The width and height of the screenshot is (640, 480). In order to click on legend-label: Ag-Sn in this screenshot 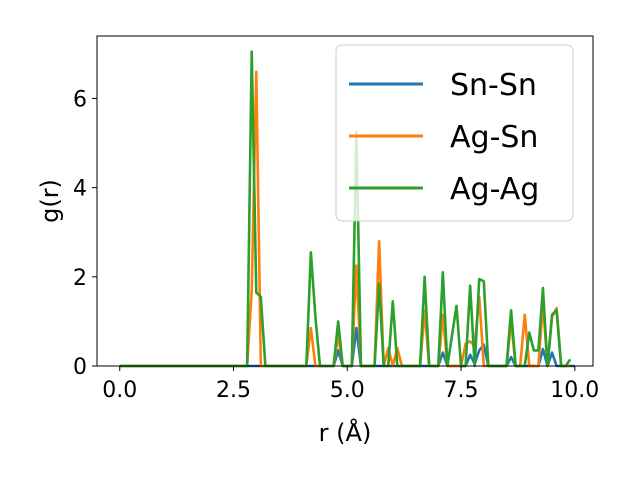, I will do `click(494, 137)`.